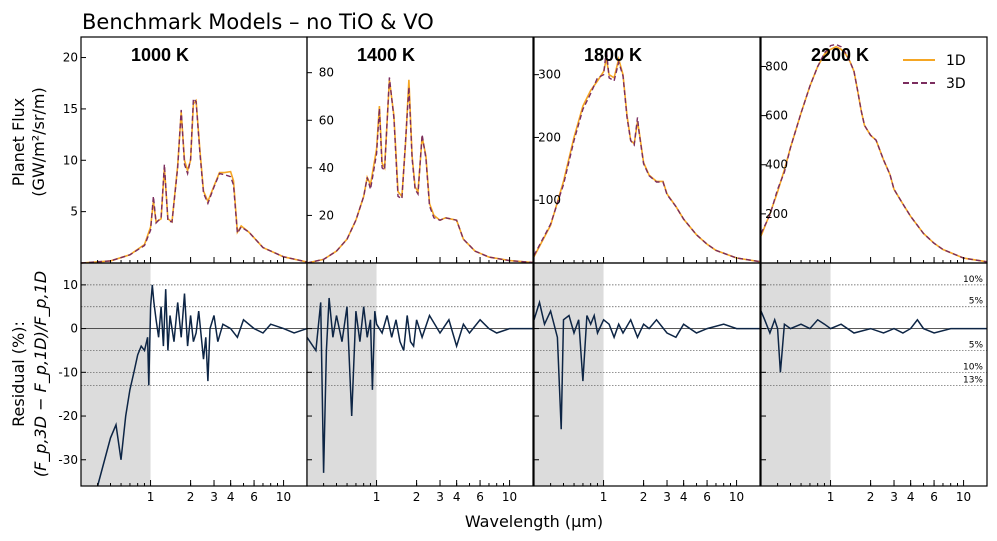  I want to click on flux-y-tick-label: 80, so click(326, 73).